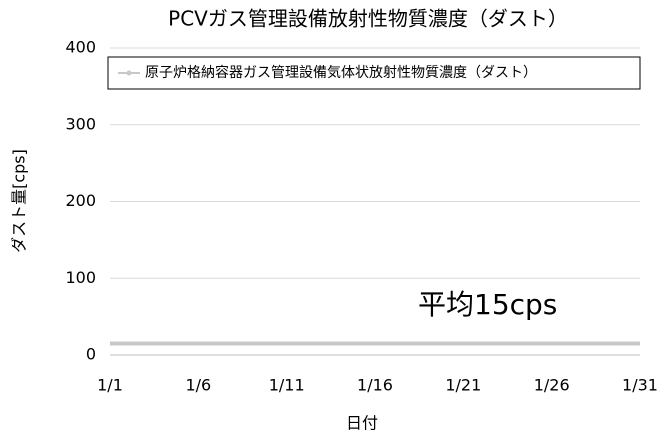  I want to click on x-tick-label: 1/6, so click(198, 385).